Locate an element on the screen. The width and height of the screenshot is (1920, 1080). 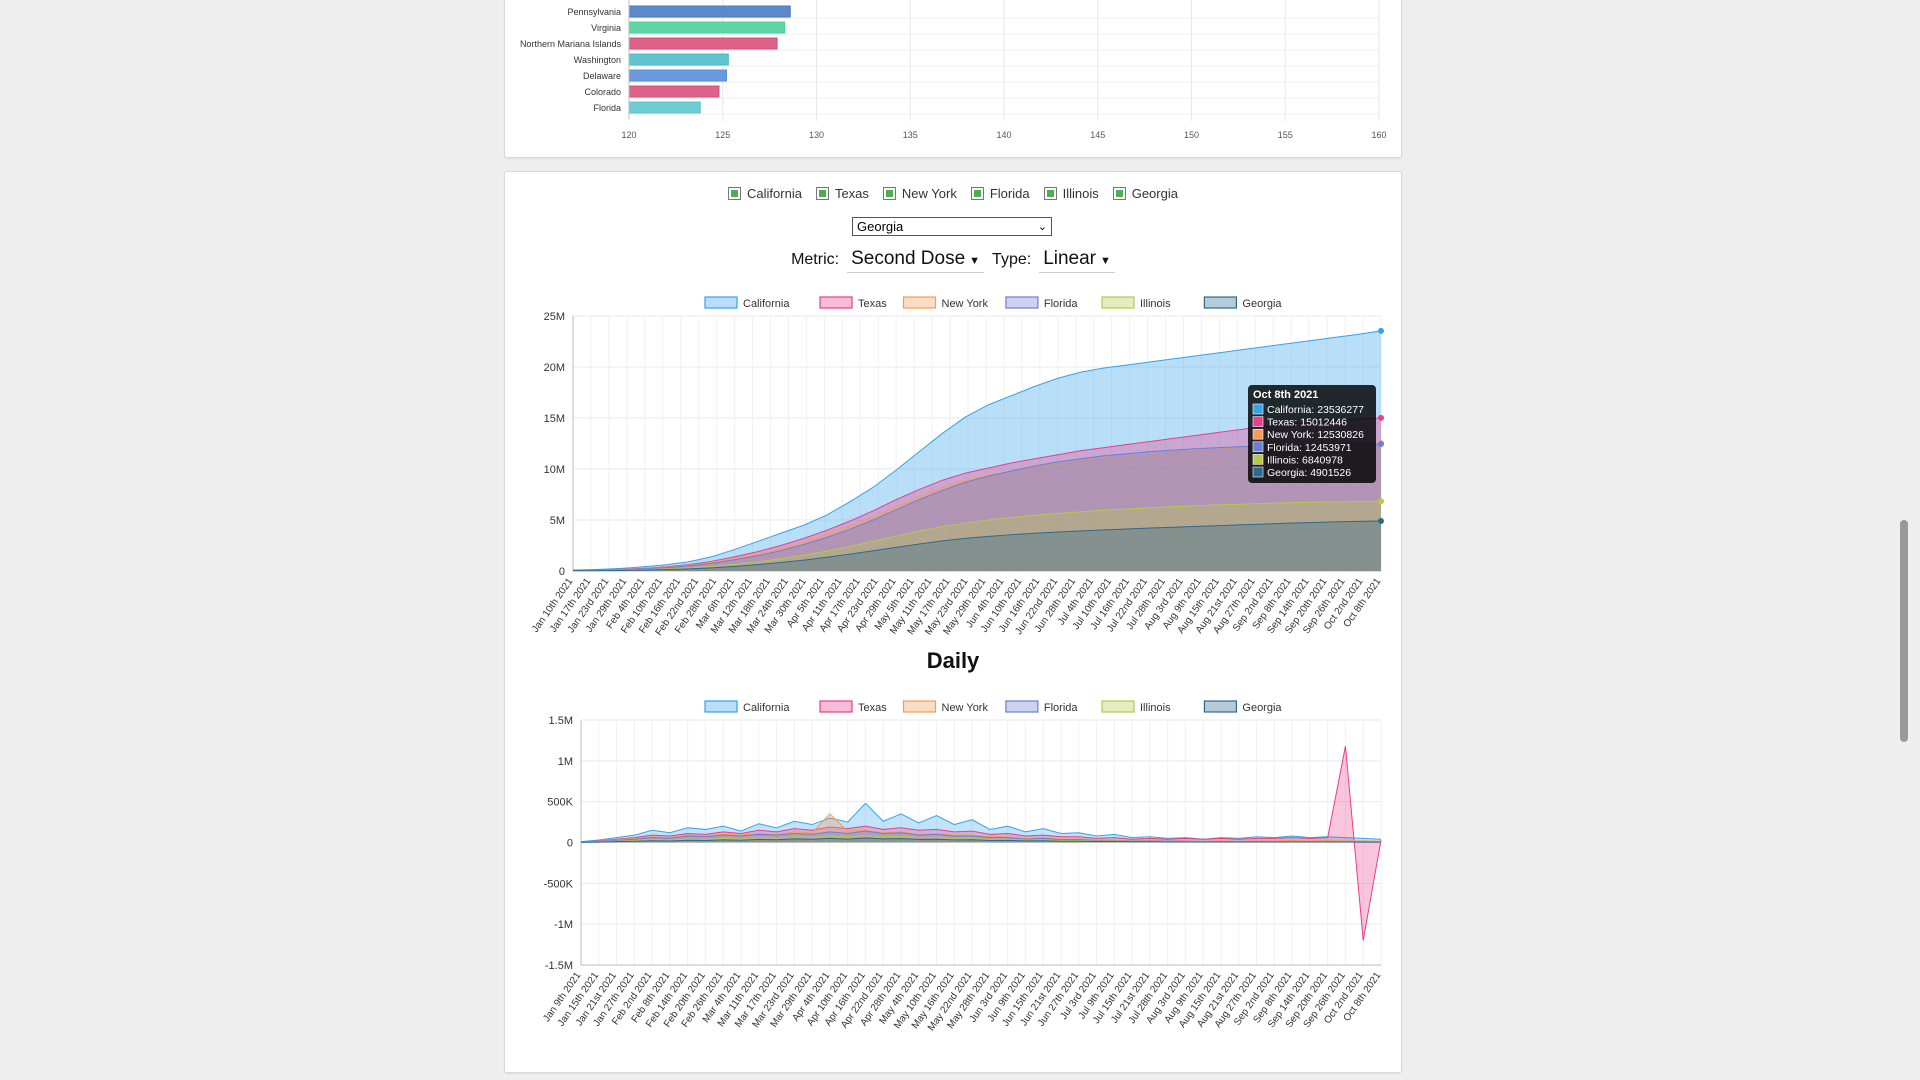
y-tick-label: 5M is located at coordinates (557, 521).